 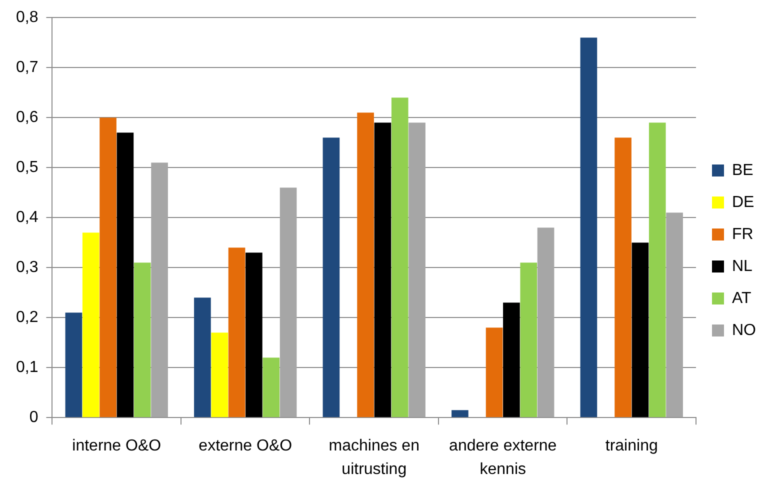 I want to click on y-tick-label: 0,6, so click(x=27, y=117).